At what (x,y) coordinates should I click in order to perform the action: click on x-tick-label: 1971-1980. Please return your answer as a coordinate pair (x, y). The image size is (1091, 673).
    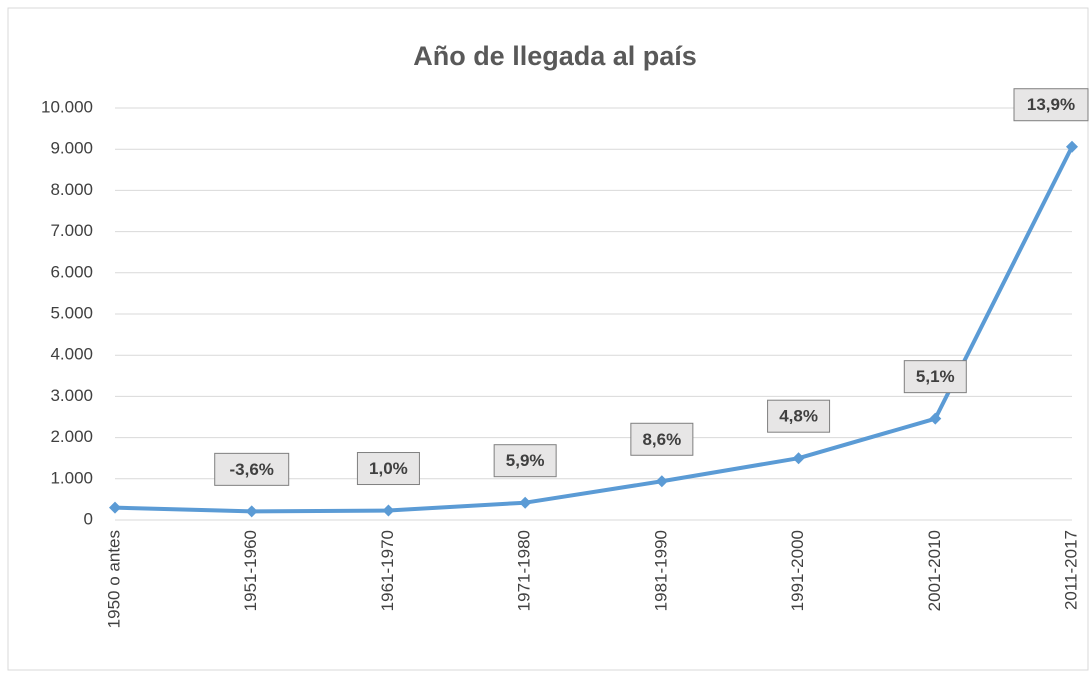
    Looking at the image, I should click on (524, 570).